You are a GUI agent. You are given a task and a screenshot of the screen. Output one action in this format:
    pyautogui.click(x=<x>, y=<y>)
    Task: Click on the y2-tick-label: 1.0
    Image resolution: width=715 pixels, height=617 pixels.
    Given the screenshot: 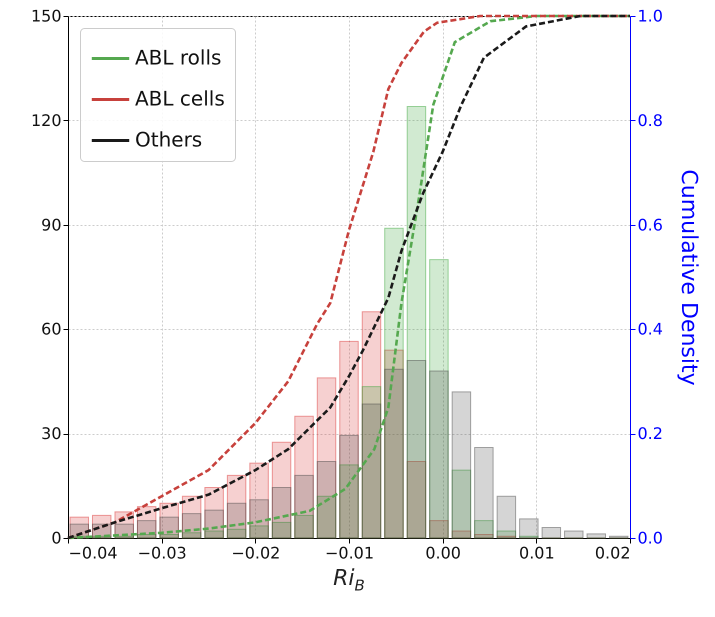 What is the action you would take?
    pyautogui.click(x=650, y=16)
    